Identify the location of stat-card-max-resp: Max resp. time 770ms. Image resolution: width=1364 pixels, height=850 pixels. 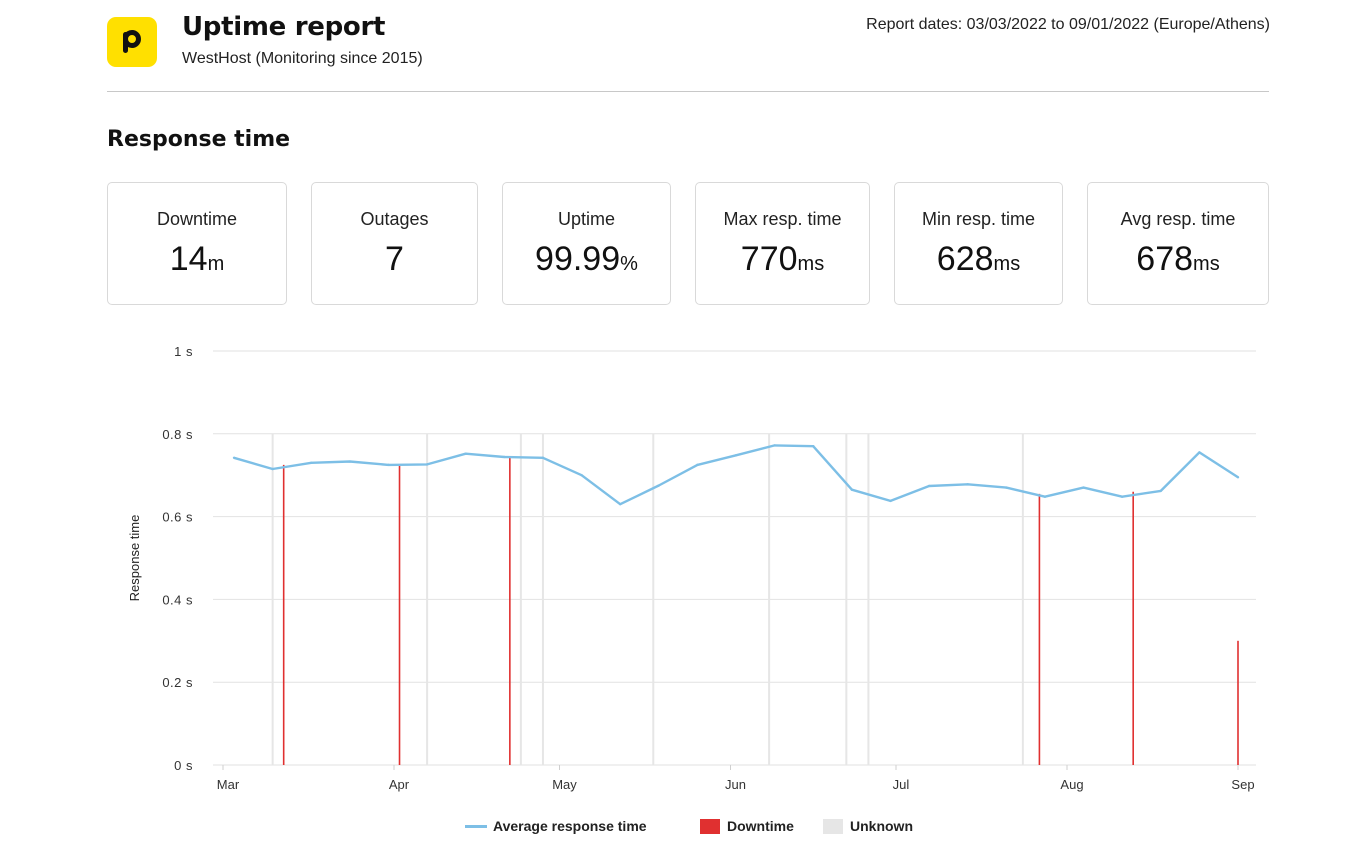
(782, 243).